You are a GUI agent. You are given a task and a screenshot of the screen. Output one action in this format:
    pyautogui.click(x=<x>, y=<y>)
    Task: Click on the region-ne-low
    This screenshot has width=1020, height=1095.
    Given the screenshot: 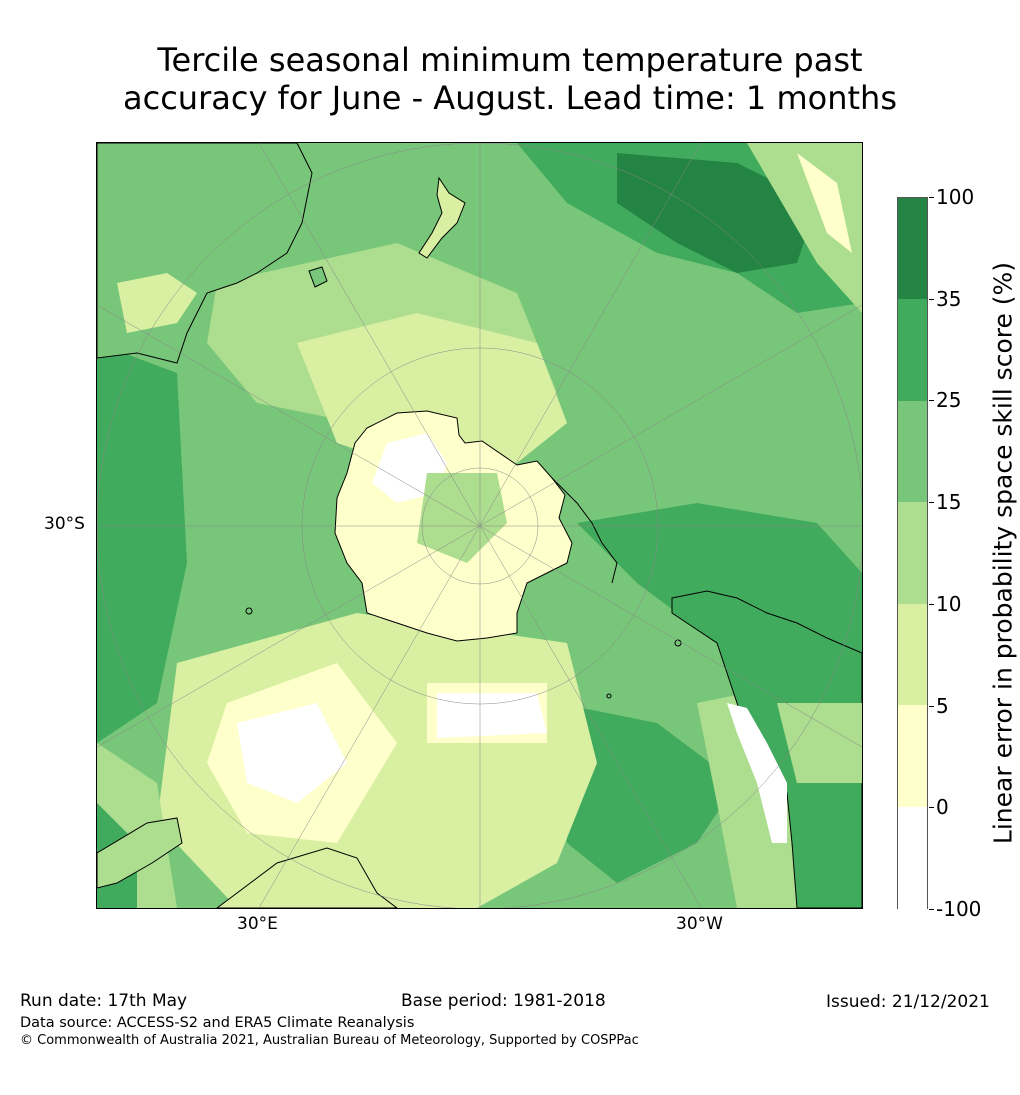 What is the action you would take?
    pyautogui.click(x=824, y=203)
    